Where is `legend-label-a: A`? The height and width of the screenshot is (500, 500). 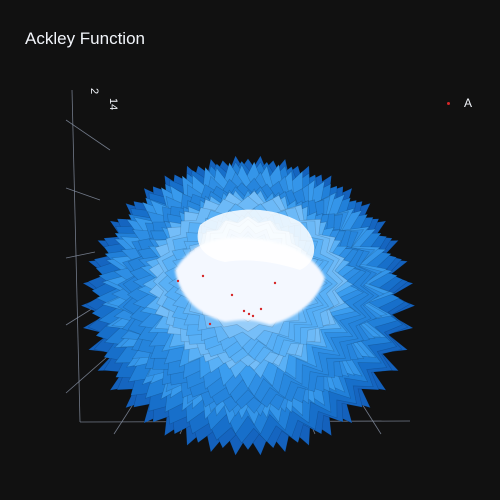 legend-label-a: A is located at coordinates (468, 103).